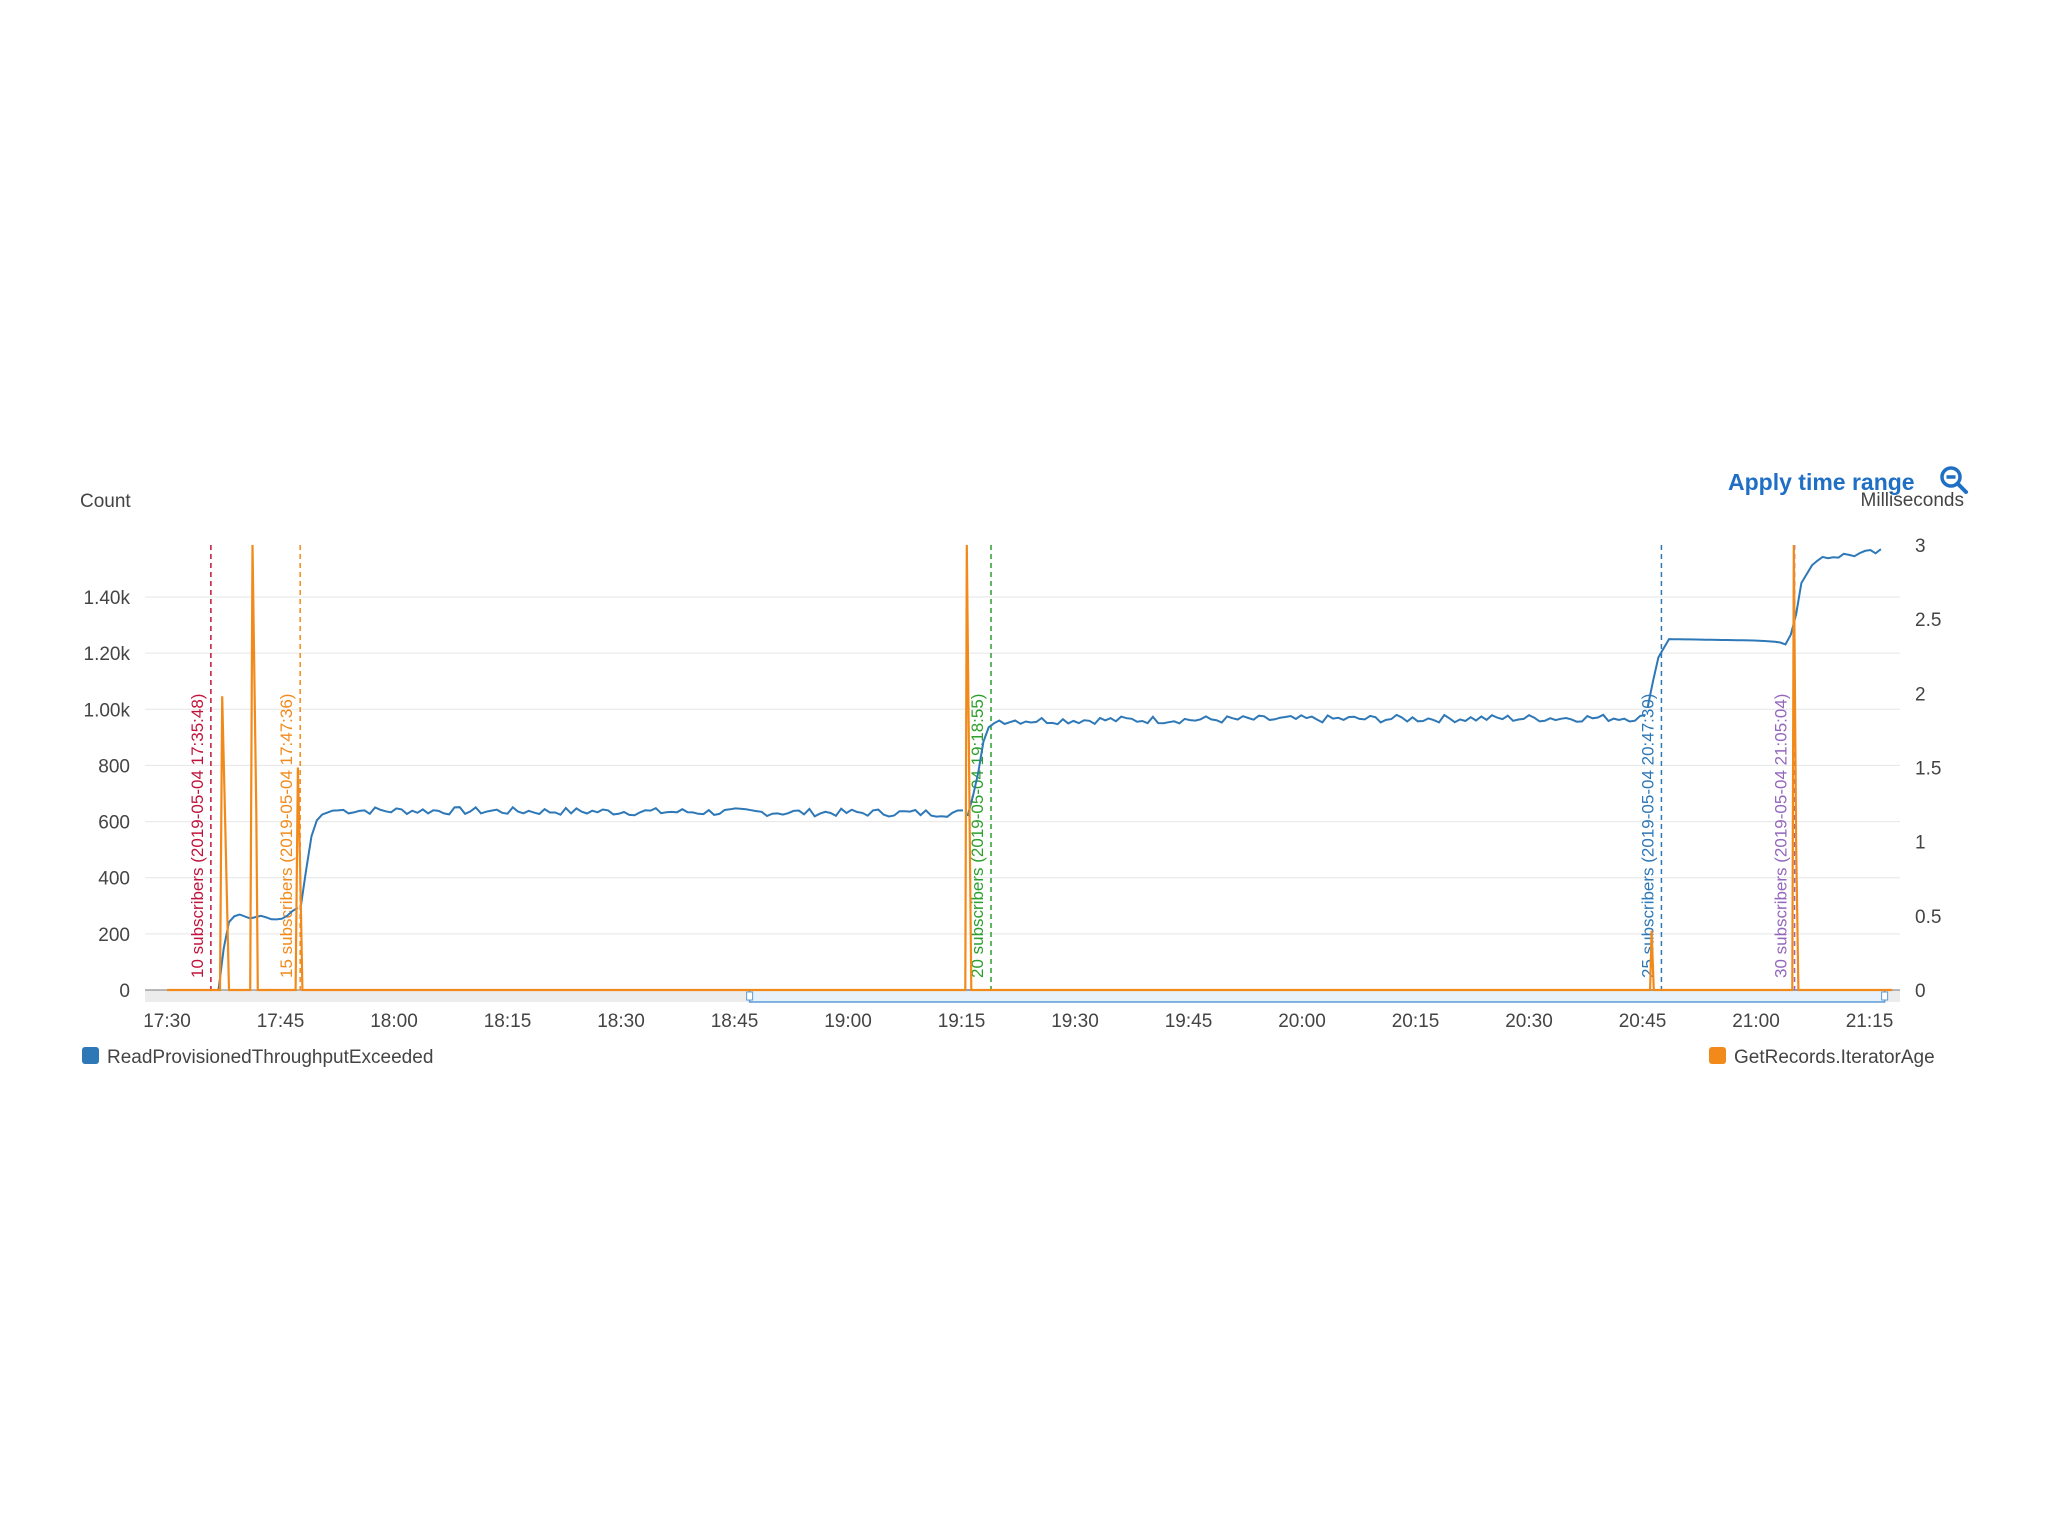 Image resolution: width=2048 pixels, height=1536 pixels. Describe the element at coordinates (1834, 1057) in the screenshot. I see `legend-label-iterator: GetRecords.IteratorAge` at that location.